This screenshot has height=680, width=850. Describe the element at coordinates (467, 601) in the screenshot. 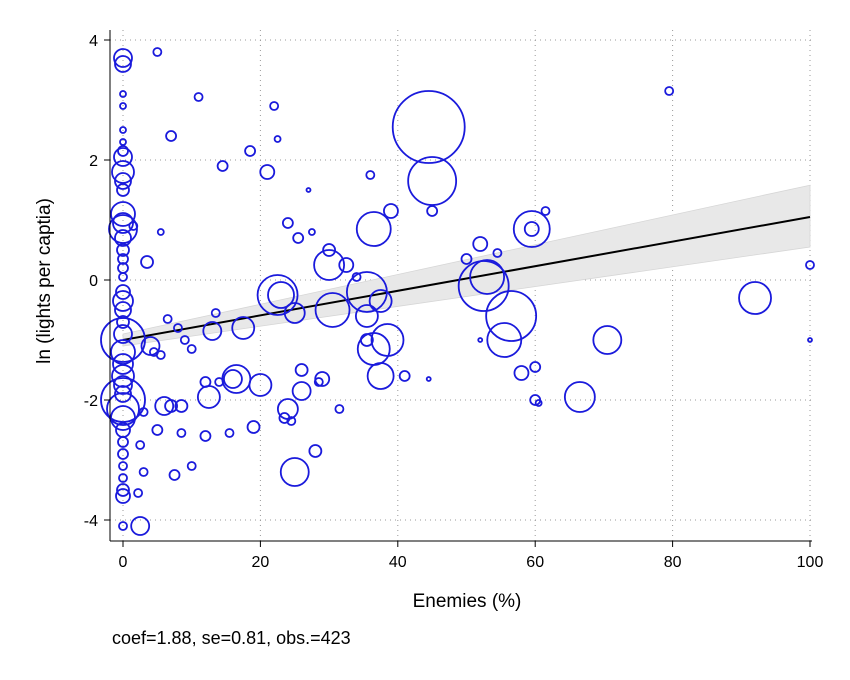

I see `x-axis-title: Enemies (%)` at that location.